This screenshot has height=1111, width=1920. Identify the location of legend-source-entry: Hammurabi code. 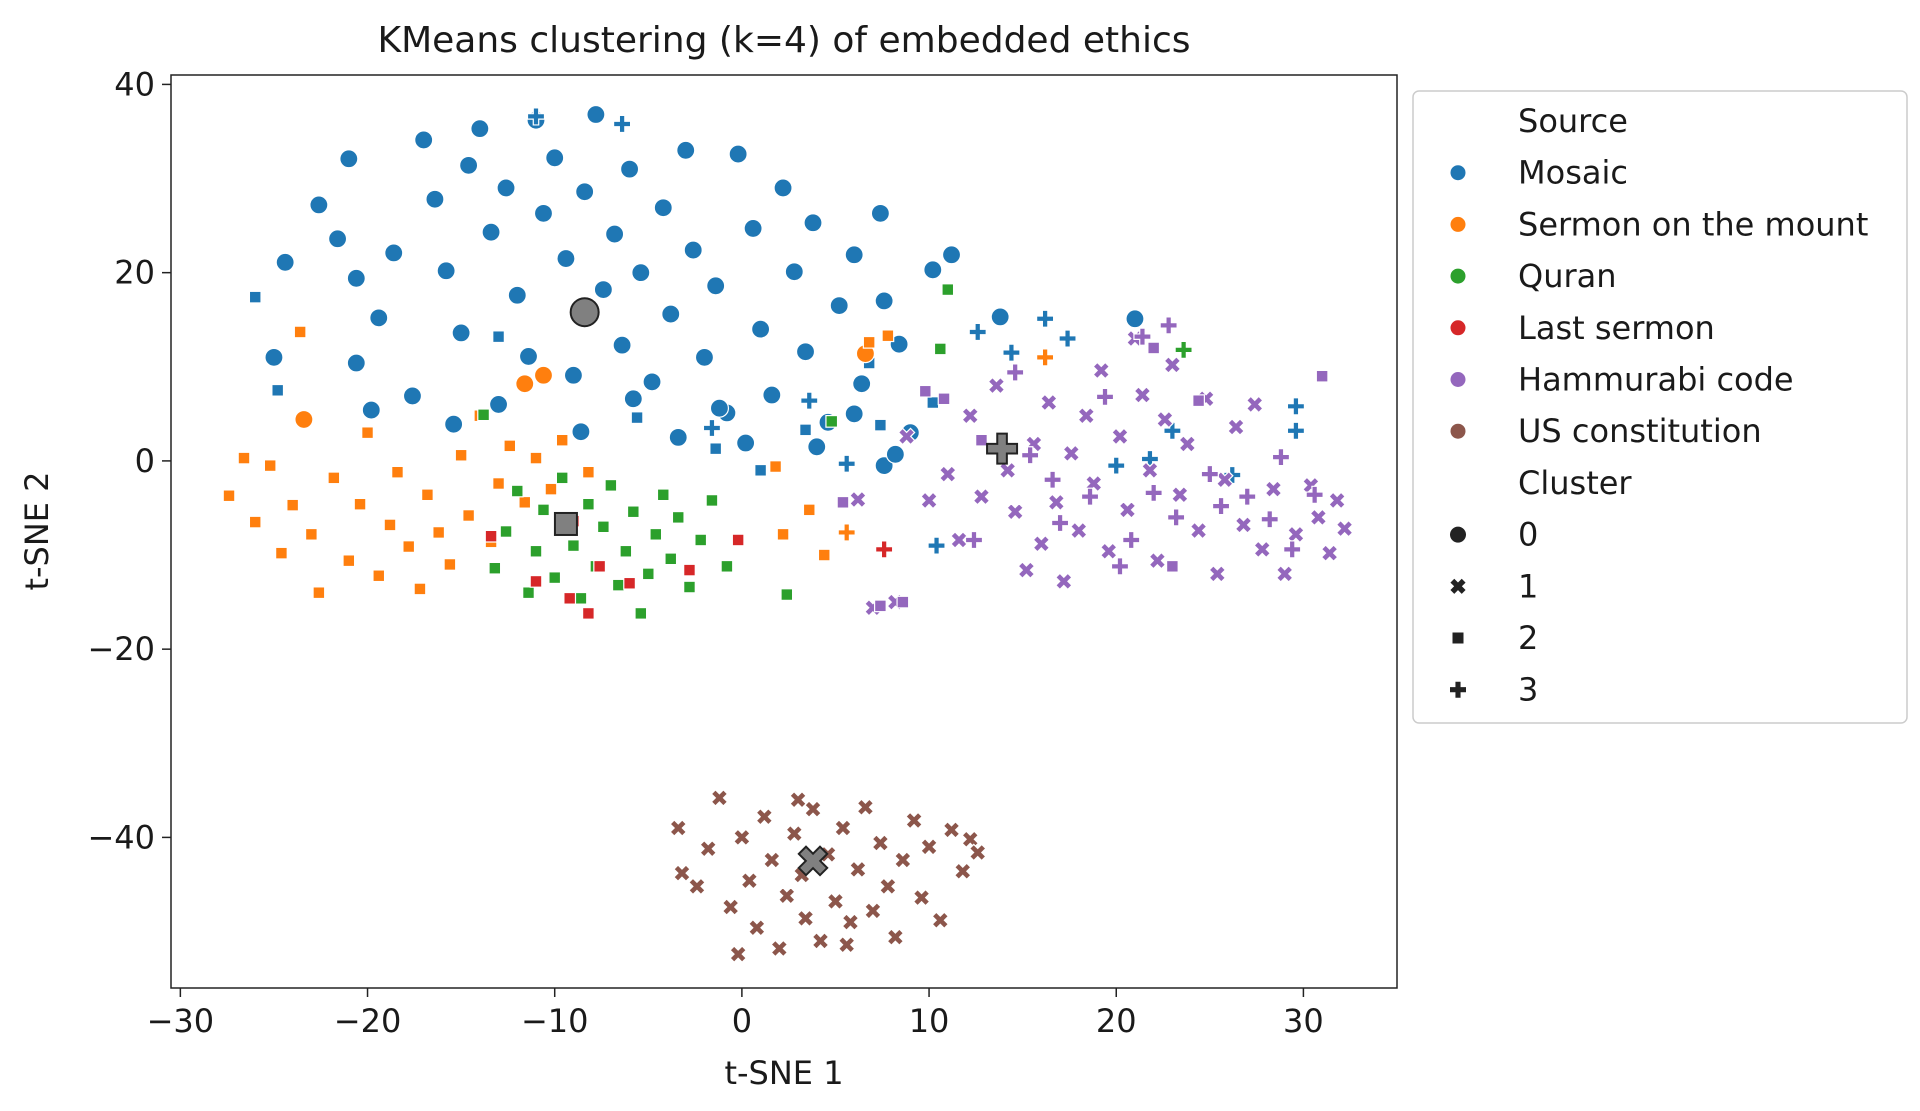
(1621, 380).